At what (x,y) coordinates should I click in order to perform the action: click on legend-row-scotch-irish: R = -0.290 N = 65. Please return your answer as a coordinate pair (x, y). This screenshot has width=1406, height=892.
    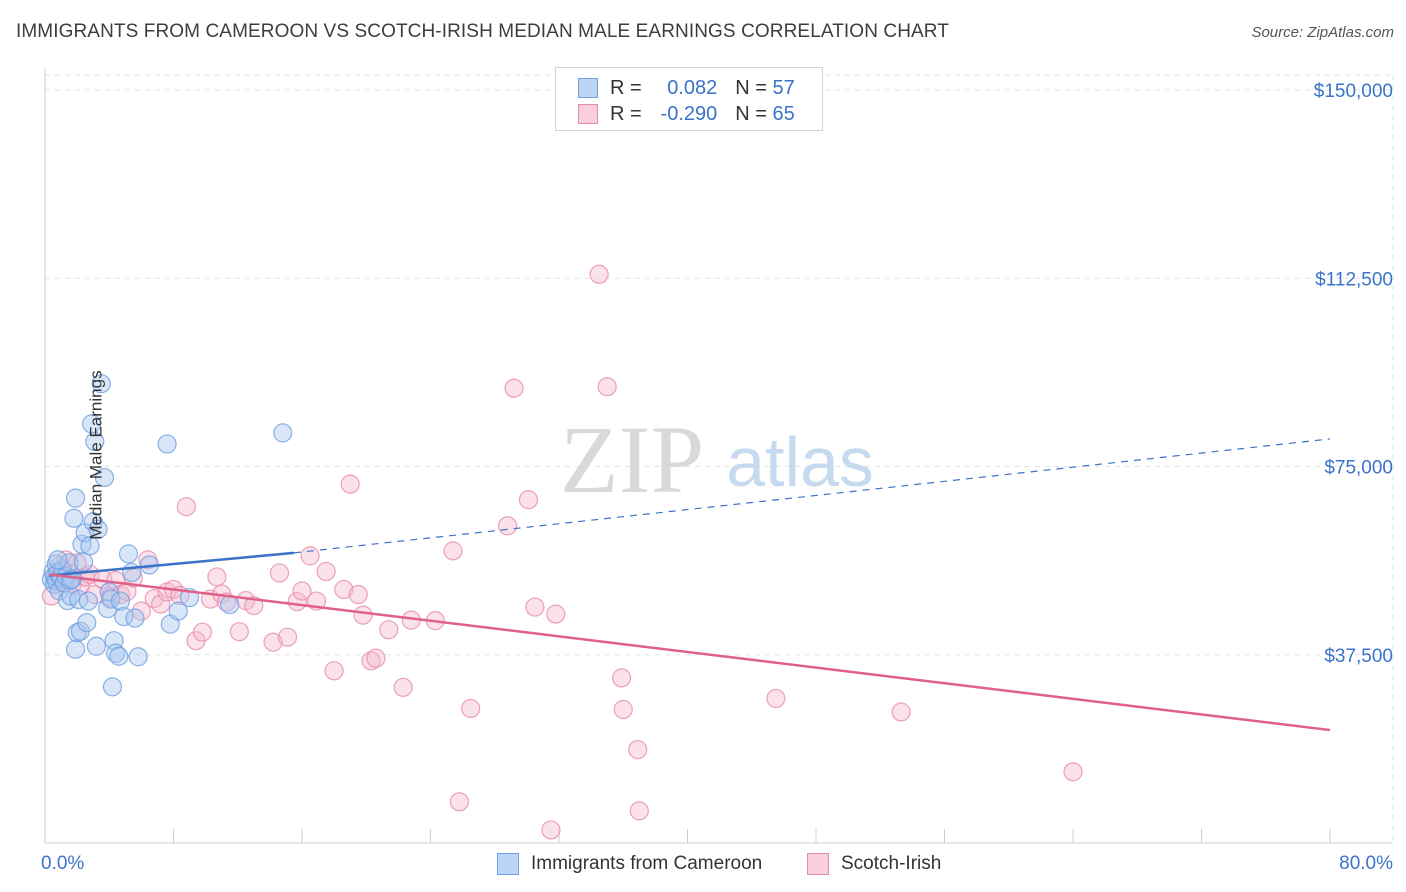
    Looking at the image, I should click on (686, 114).